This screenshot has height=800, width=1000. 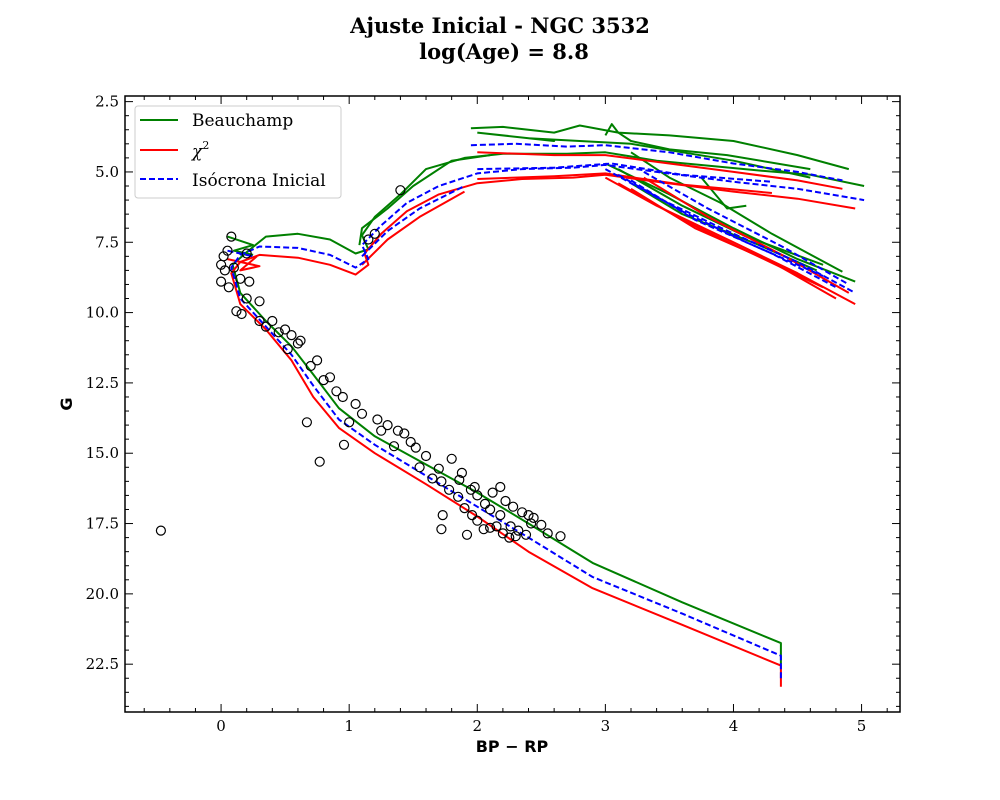 What do you see at coordinates (102, 594) in the screenshot?
I see `y-tick-label: 20.0` at bounding box center [102, 594].